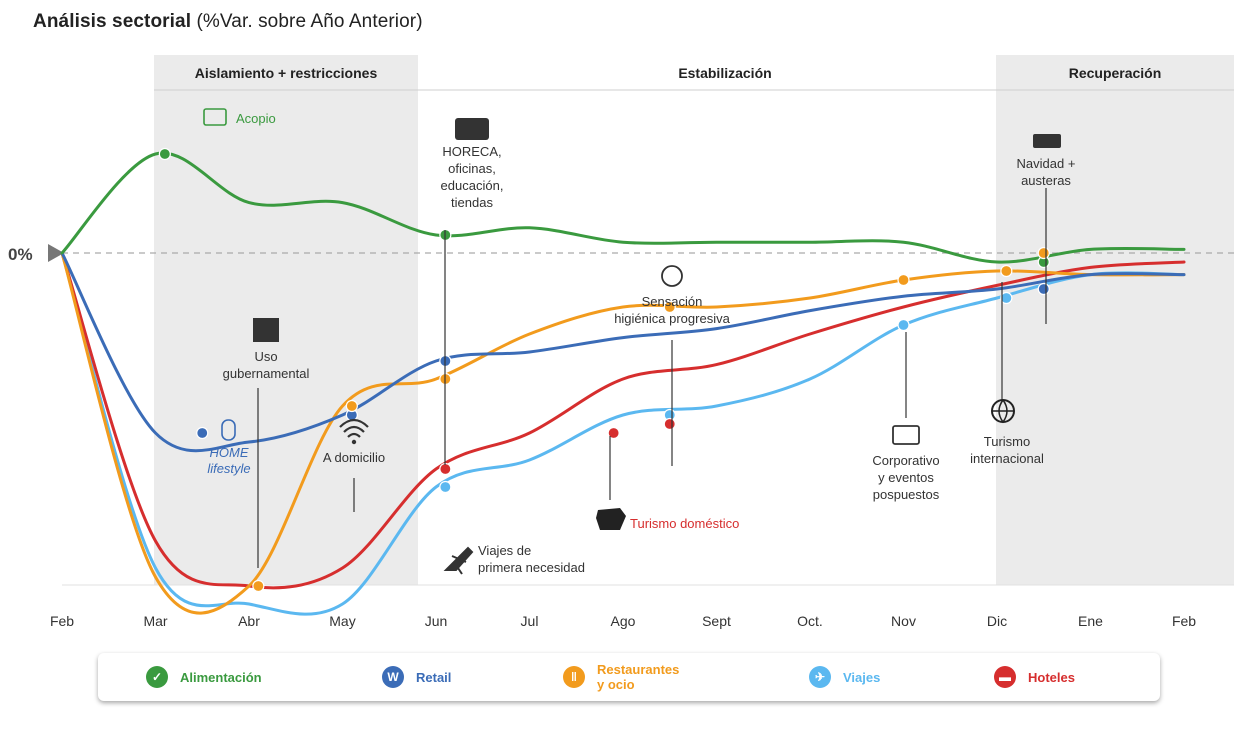 The image size is (1250, 730). Describe the element at coordinates (256, 118) in the screenshot. I see `annotation-acopio: Acopio` at that location.